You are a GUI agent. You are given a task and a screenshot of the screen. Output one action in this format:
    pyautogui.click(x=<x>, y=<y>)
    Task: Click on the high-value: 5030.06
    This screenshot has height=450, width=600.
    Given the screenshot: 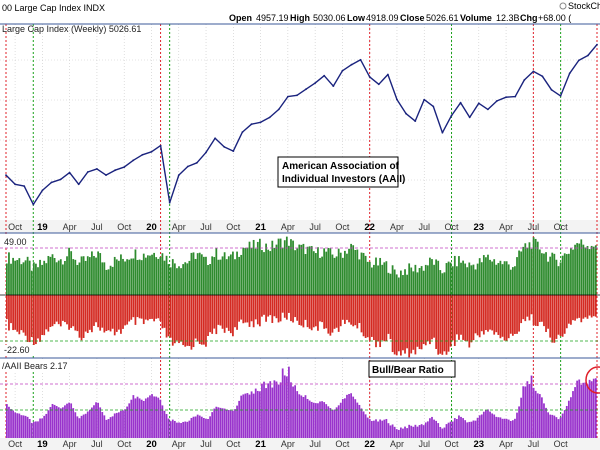 What is the action you would take?
    pyautogui.click(x=329, y=18)
    